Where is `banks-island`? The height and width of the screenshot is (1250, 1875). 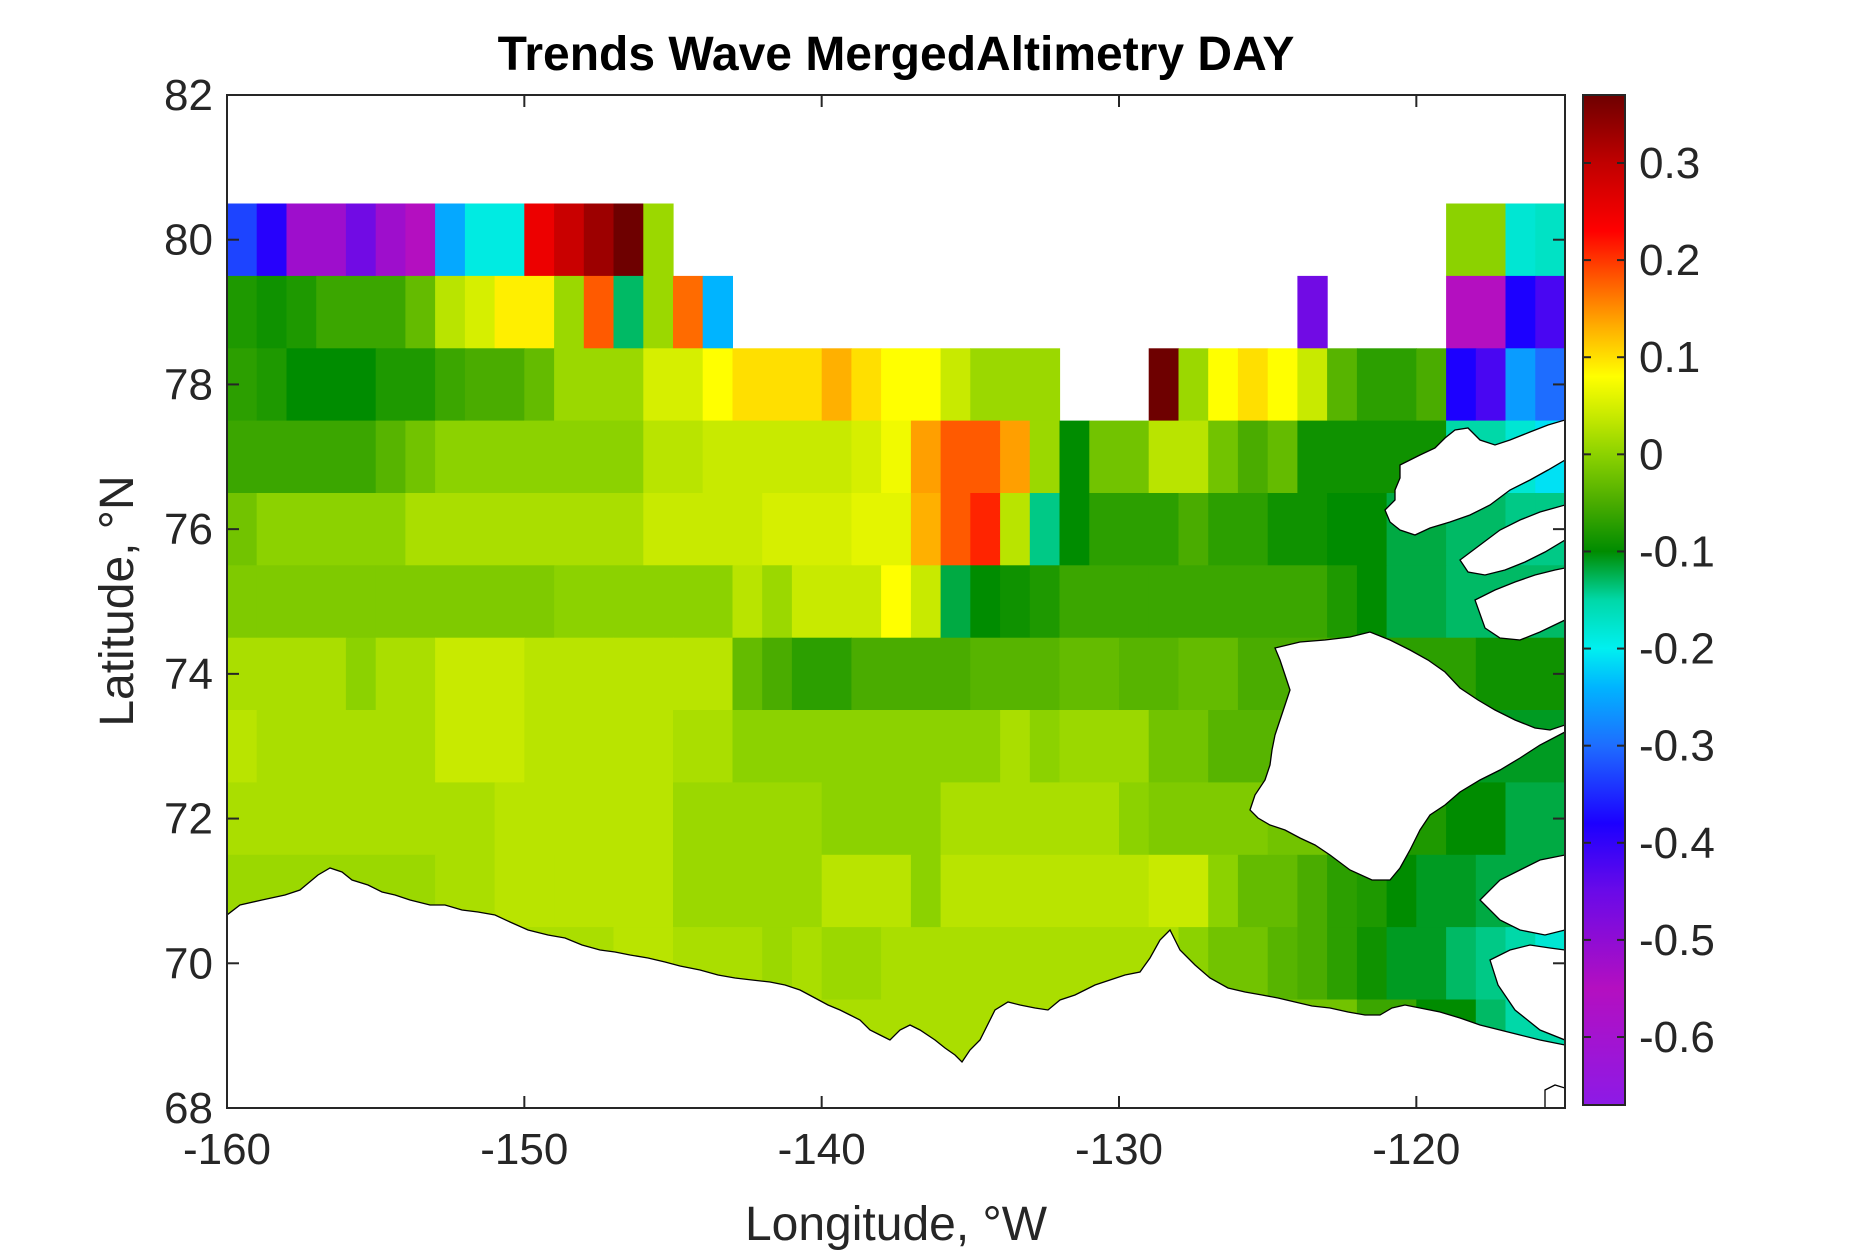 banks-island is located at coordinates (1407, 756).